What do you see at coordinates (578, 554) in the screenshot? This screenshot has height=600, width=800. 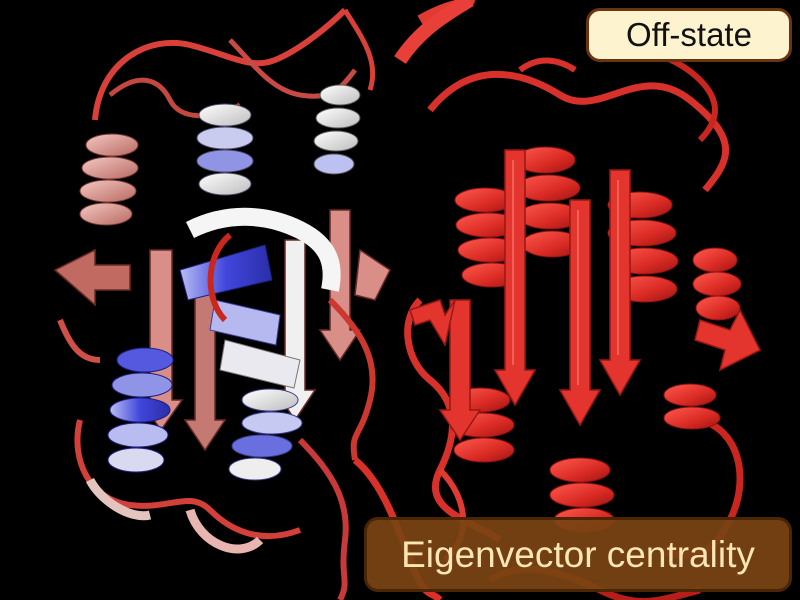 I see `metric-label-badge: Eigenvector centrality` at bounding box center [578, 554].